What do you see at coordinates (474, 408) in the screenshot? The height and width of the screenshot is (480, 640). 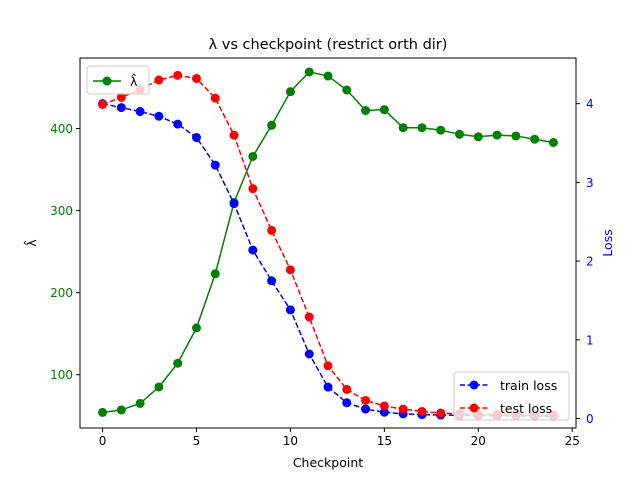 I see `legend-test-marker` at bounding box center [474, 408].